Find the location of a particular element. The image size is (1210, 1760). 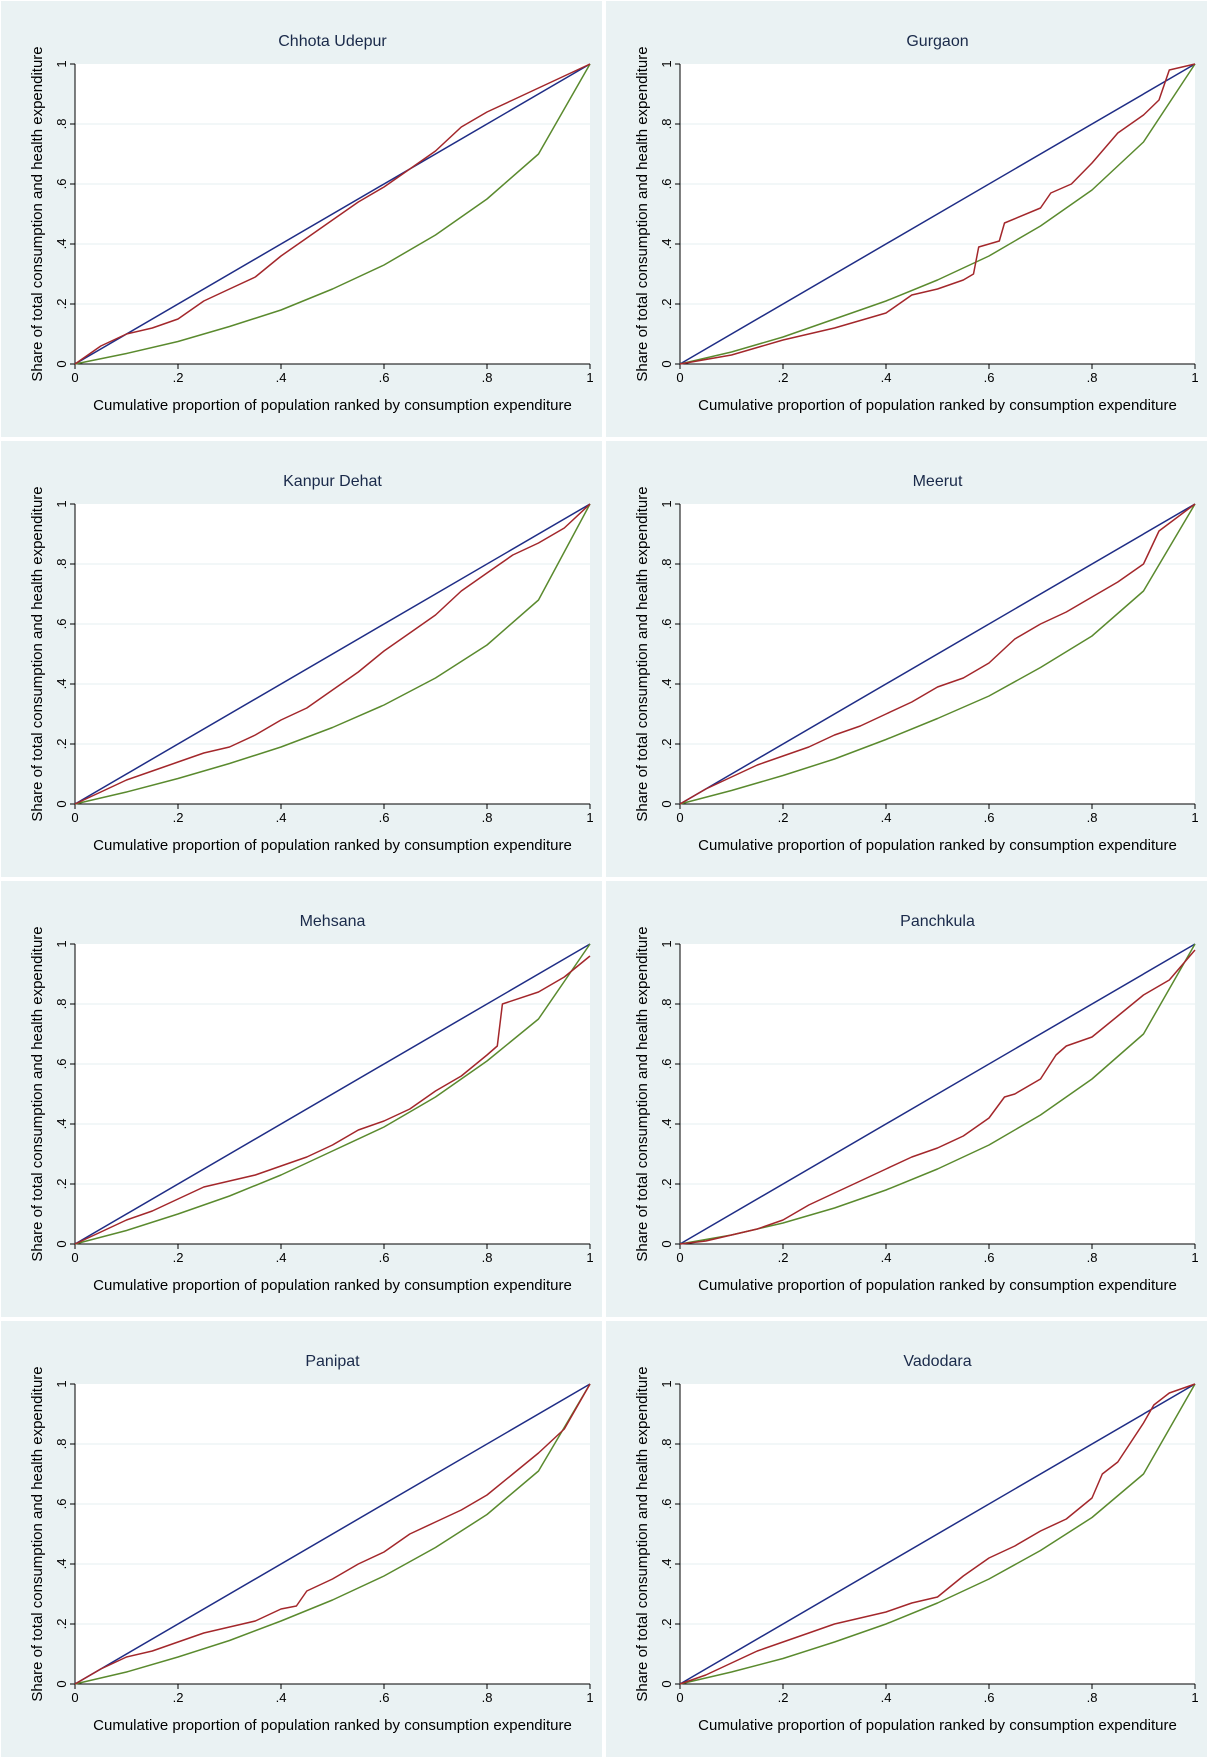

chart-title: Panchkula is located at coordinates (937, 921).